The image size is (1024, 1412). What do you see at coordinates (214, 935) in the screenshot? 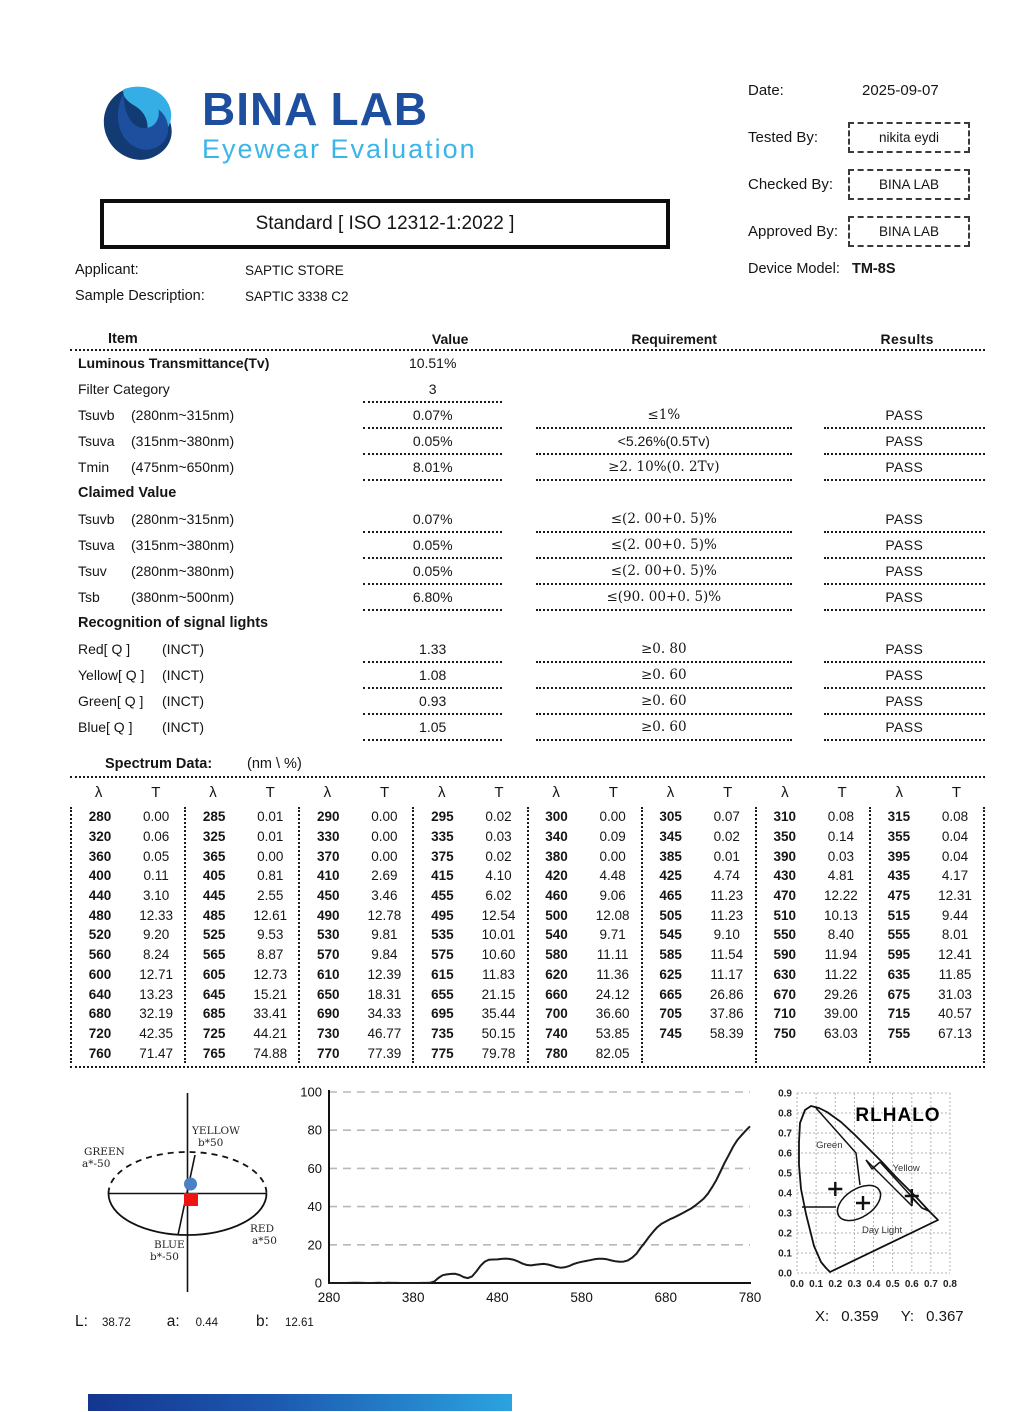
I see `wavelength-value: 525` at bounding box center [214, 935].